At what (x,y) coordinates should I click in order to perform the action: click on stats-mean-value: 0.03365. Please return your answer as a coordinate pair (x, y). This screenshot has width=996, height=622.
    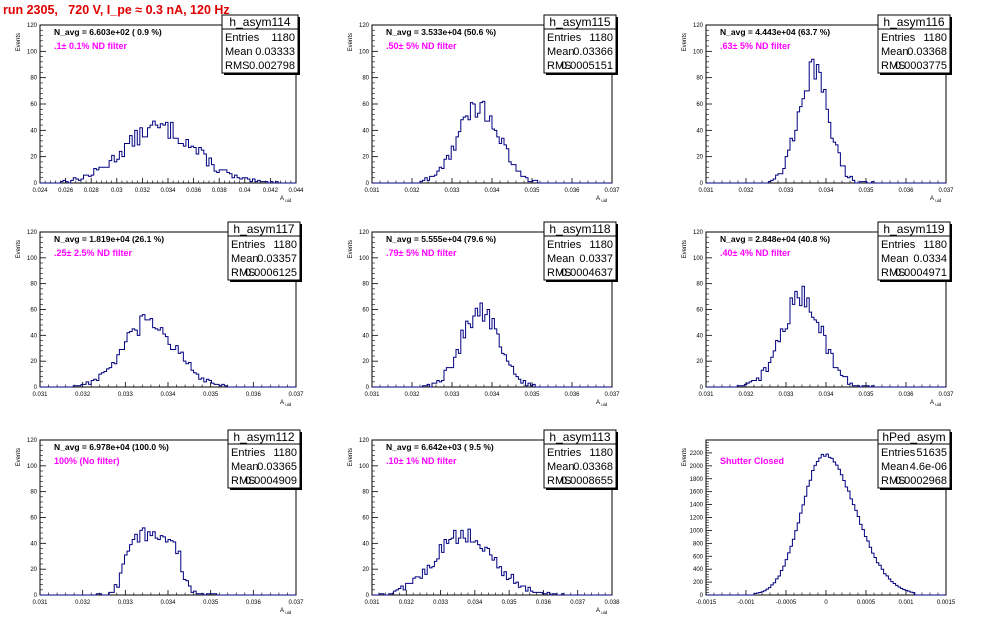
    Looking at the image, I should click on (277, 467).